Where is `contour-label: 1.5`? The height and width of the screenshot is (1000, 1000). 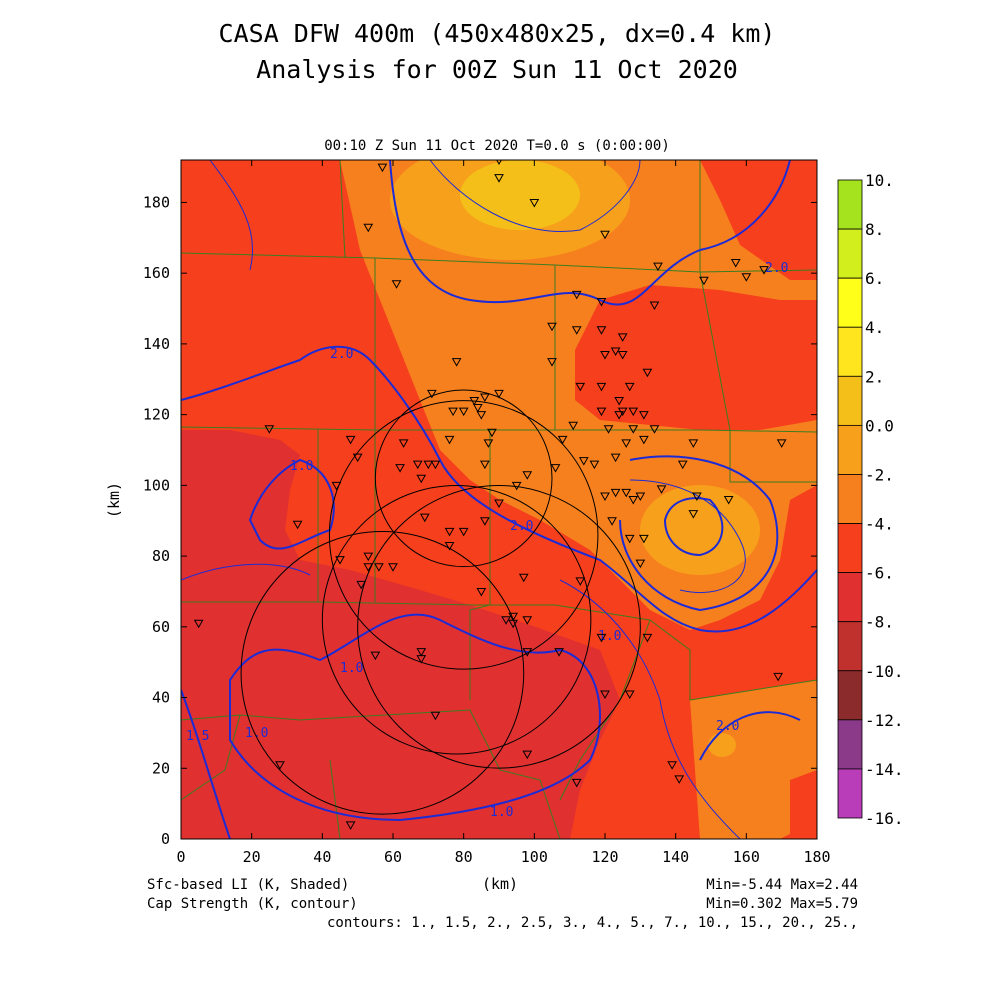
contour-label: 1.5 is located at coordinates (197, 736).